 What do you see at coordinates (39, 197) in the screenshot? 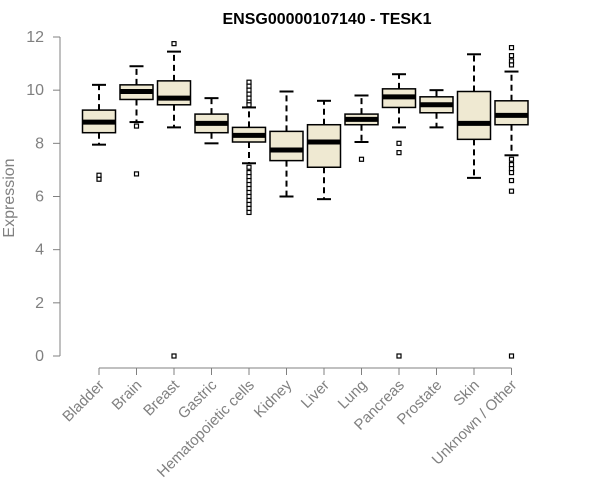
I see `y-tick-label: 6` at bounding box center [39, 197].